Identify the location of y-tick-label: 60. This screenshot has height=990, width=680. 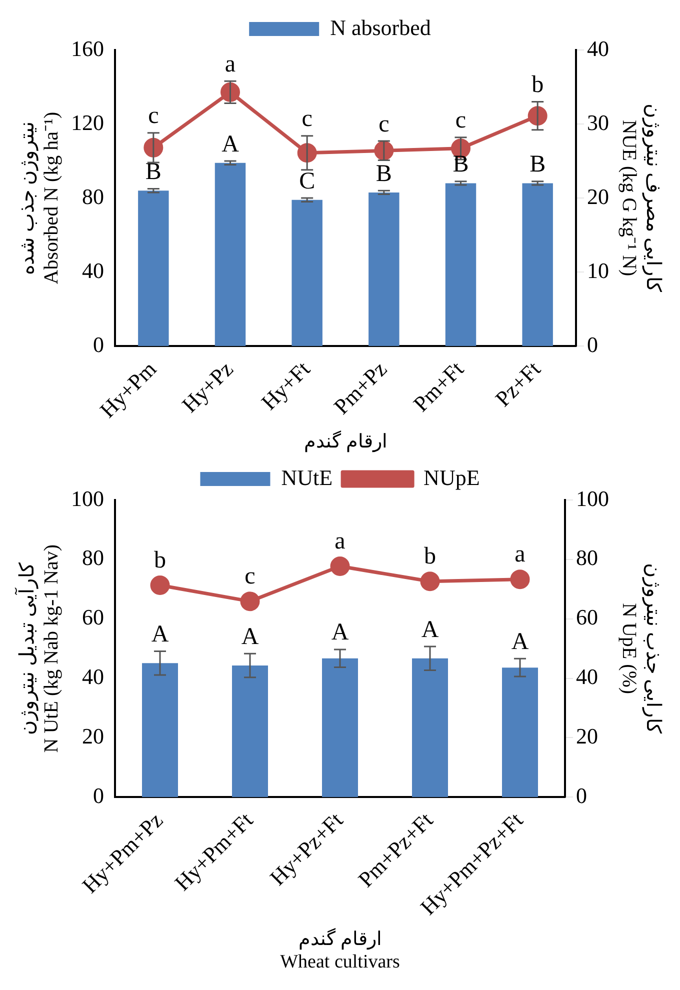
(93, 617).